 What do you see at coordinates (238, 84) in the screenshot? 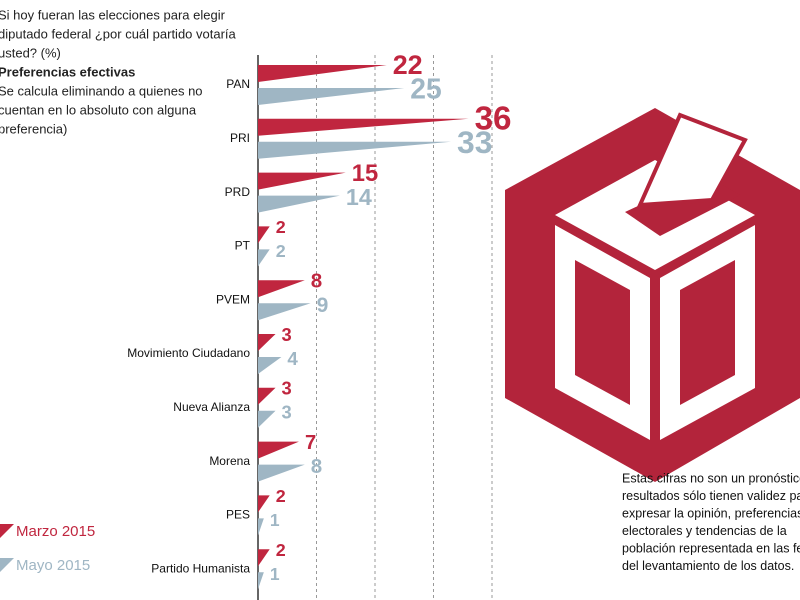
I see `y-tick-label: PAN` at bounding box center [238, 84].